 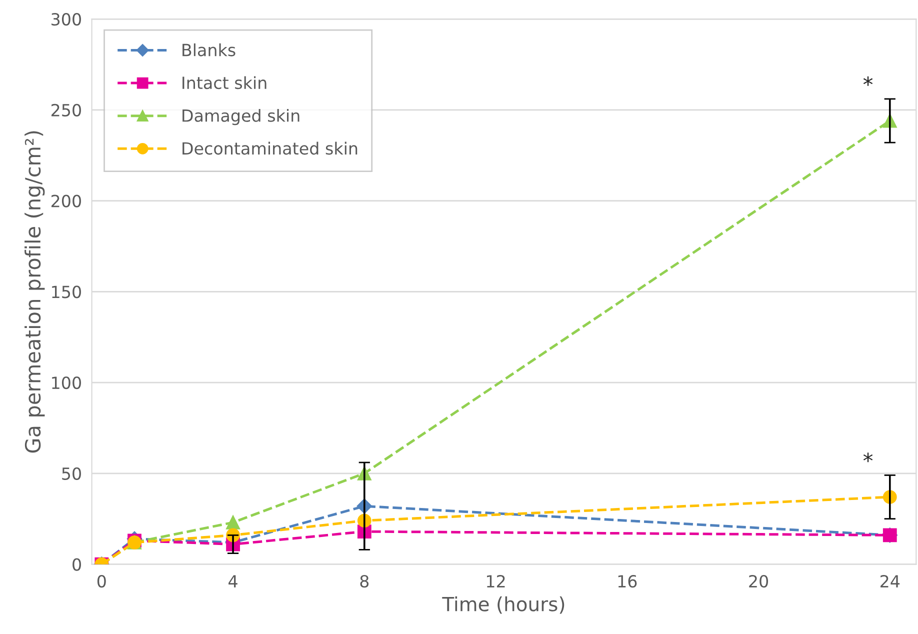 I want to click on x-tick-label: 20, so click(x=758, y=581).